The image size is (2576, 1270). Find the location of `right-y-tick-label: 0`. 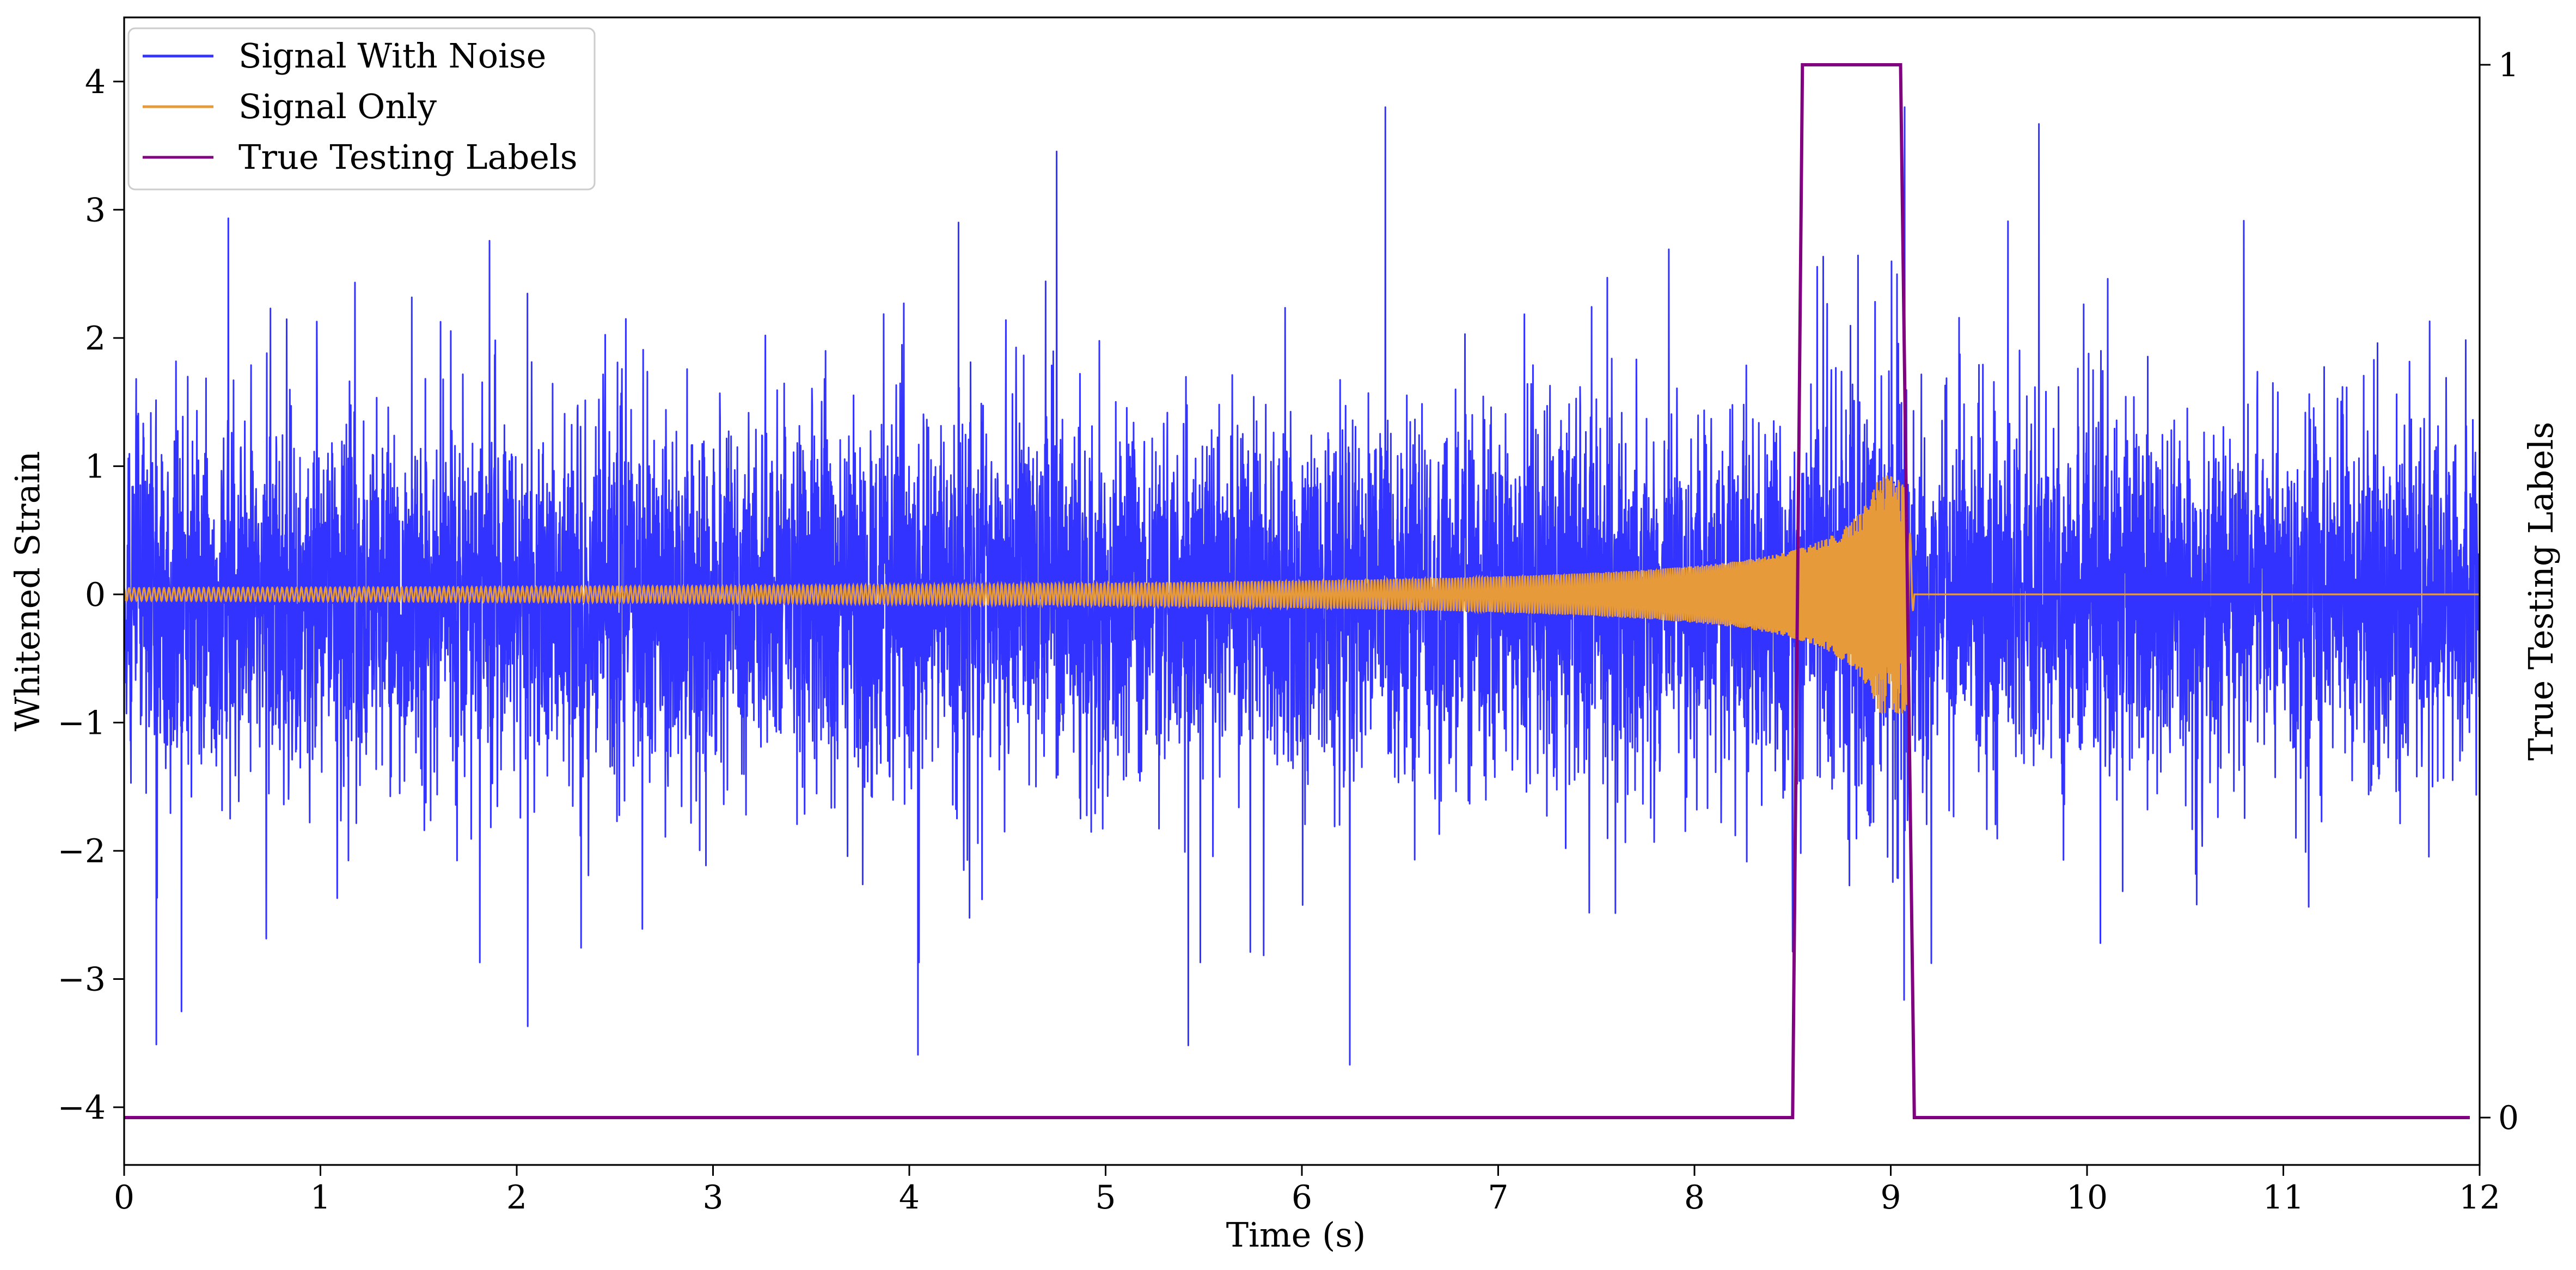

right-y-tick-label: 0 is located at coordinates (2508, 1118).